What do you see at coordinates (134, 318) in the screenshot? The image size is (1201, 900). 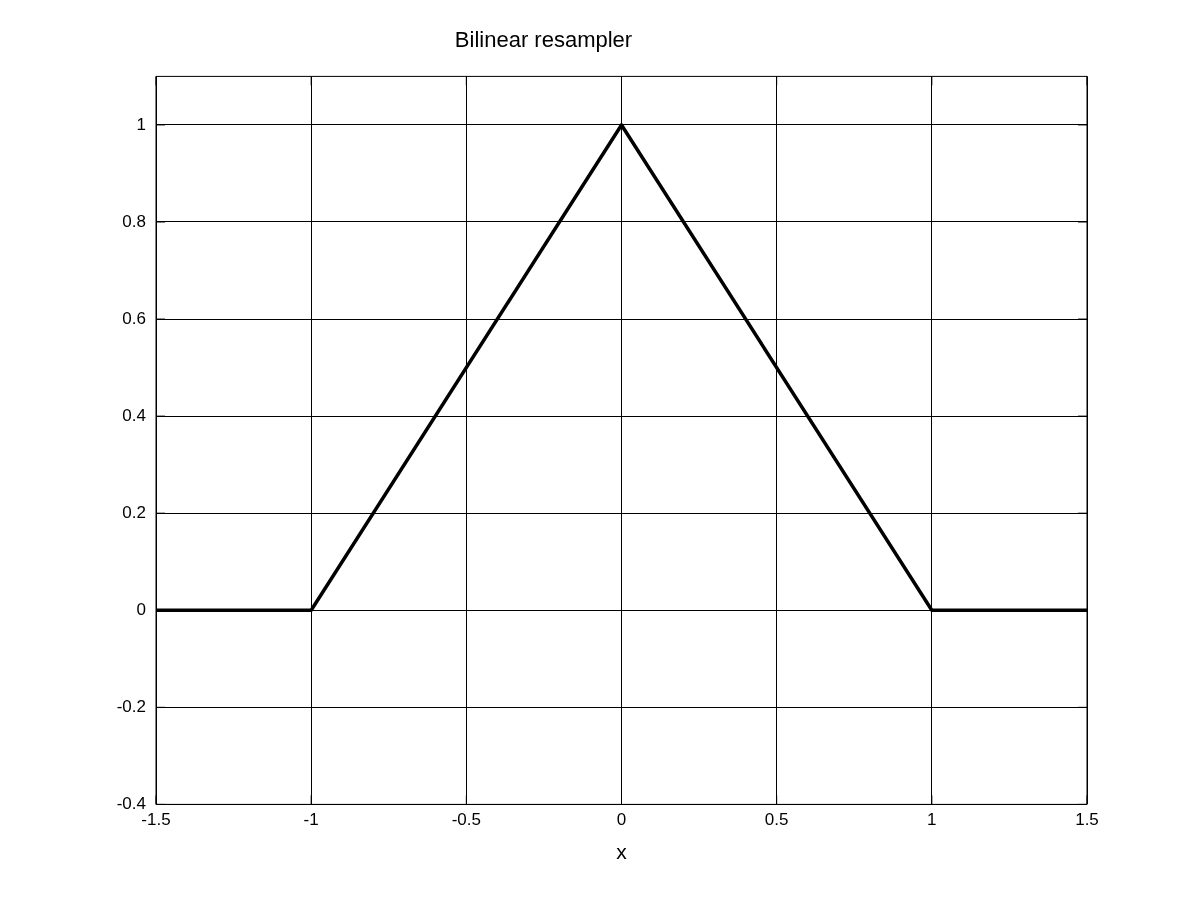 I see `y-tick-label: 0.6` at bounding box center [134, 318].